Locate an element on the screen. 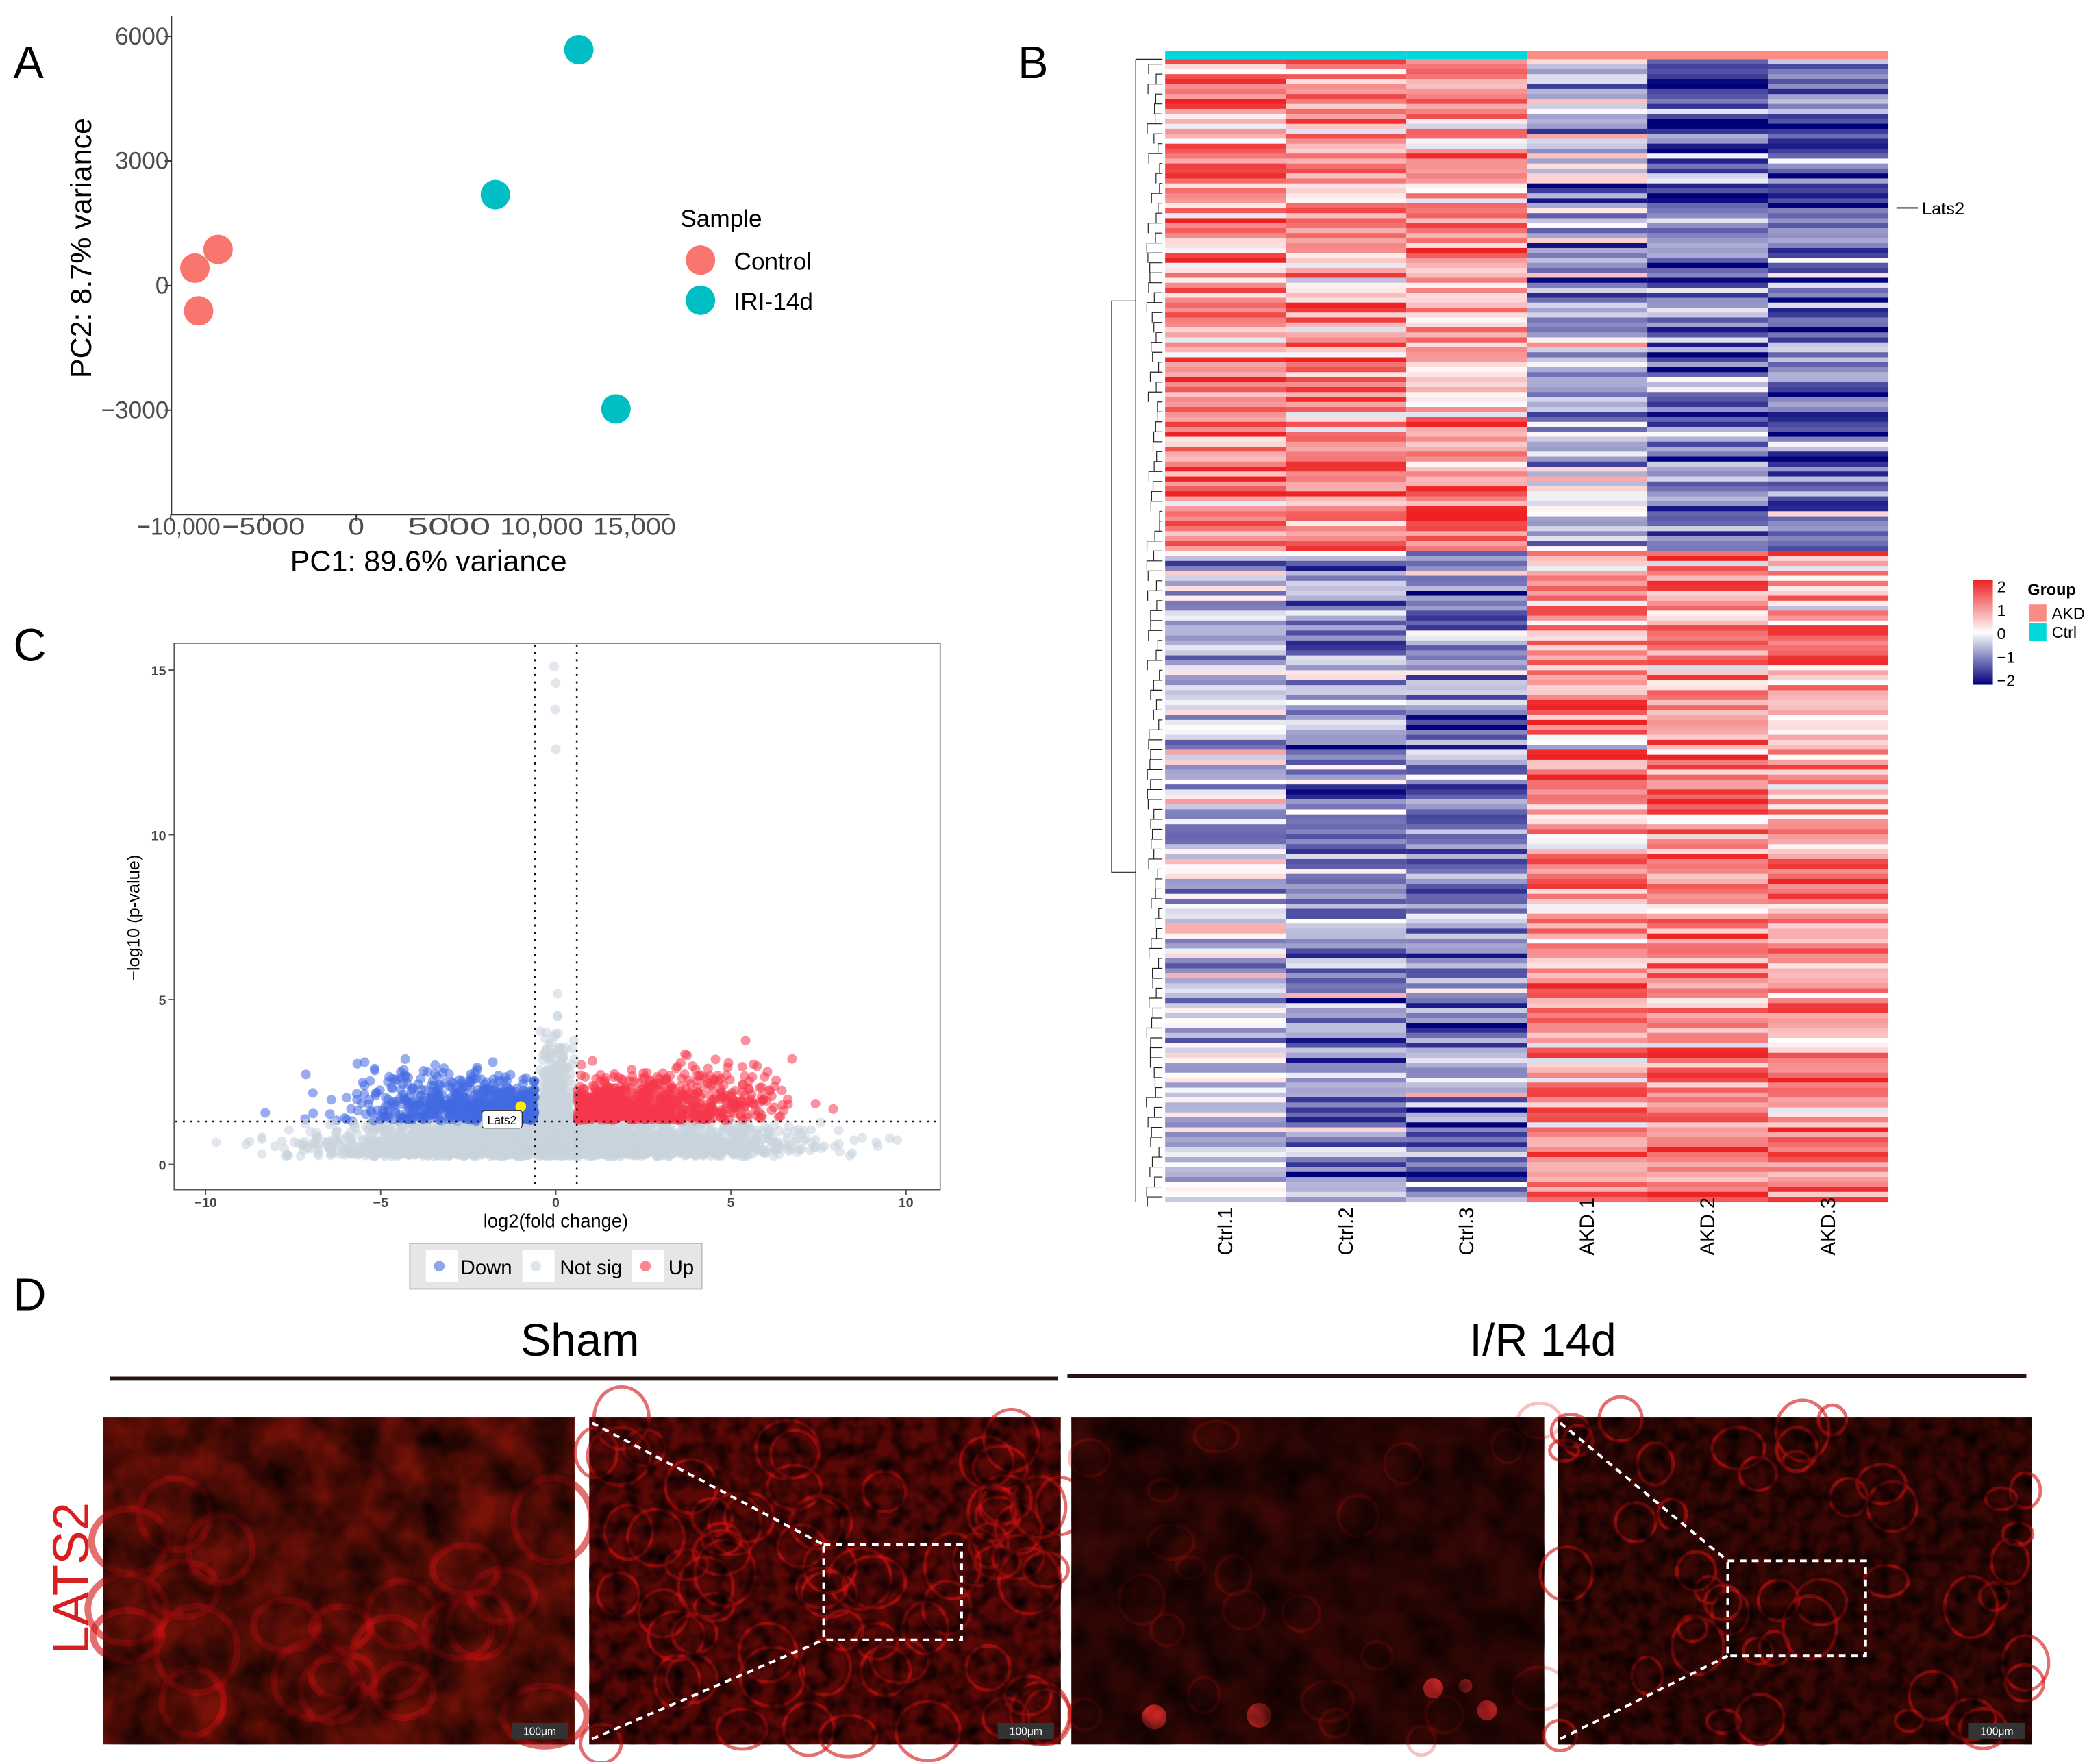  x-tick-label: 10,000 is located at coordinates (541, 527).